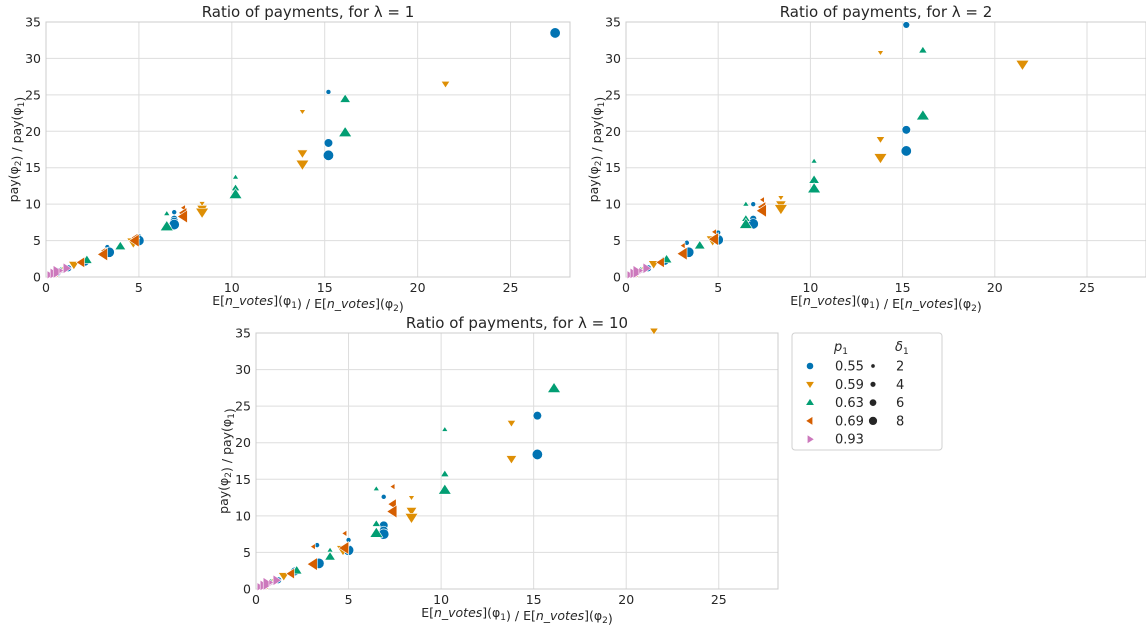 Image resolution: width=1146 pixels, height=626 pixels. Describe the element at coordinates (13, 184) in the screenshot. I see `y-axis-label-part: pay(φ` at that location.